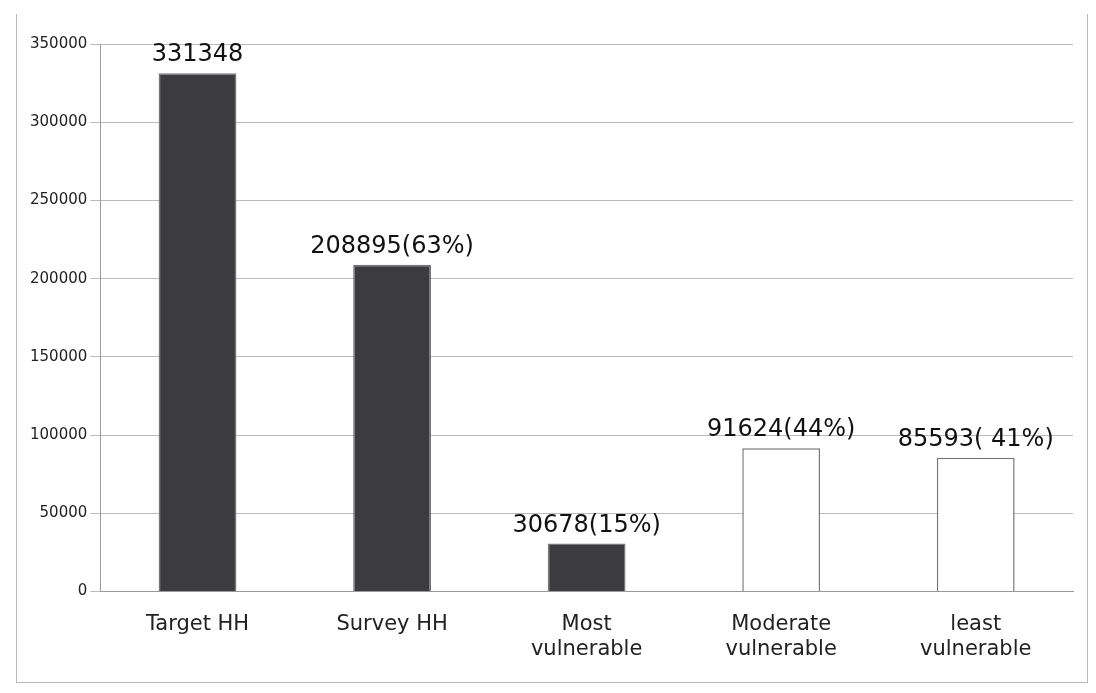 The width and height of the screenshot is (1096, 693). What do you see at coordinates (781, 428) in the screenshot?
I see `data-label: 91624(44%)` at bounding box center [781, 428].